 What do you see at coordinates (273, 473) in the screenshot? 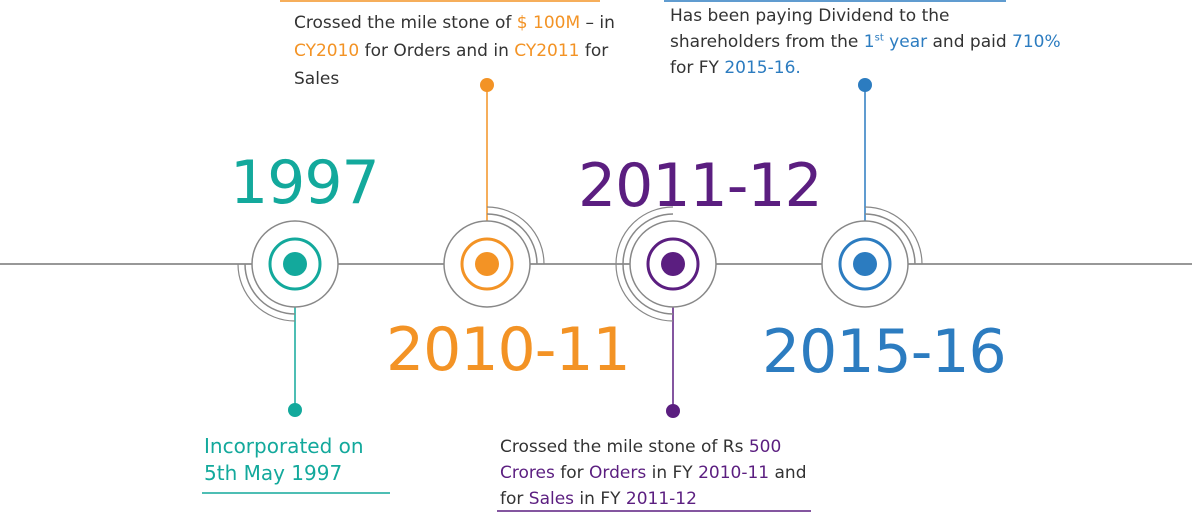
I see `desc-1997-line2: 5th May 1997` at bounding box center [273, 473].